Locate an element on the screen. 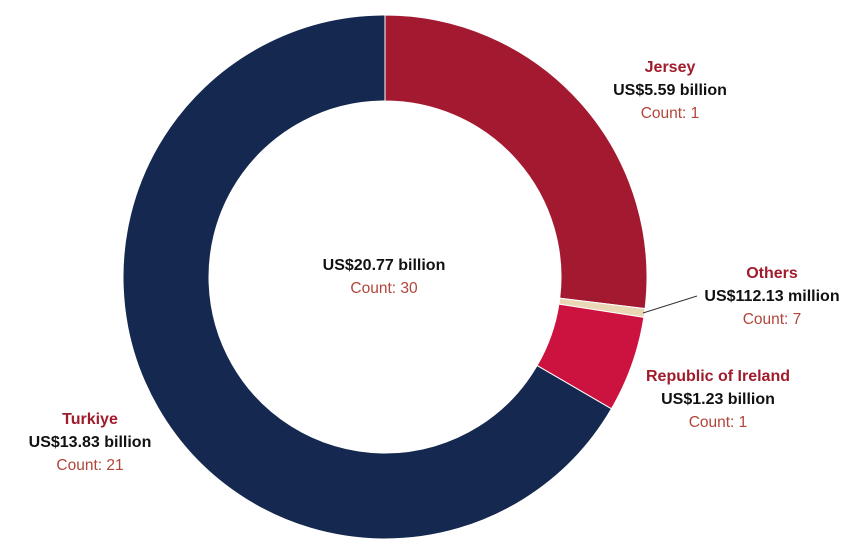 This screenshot has height=552, width=862. slice-name: Republic of Ireland is located at coordinates (717, 376).